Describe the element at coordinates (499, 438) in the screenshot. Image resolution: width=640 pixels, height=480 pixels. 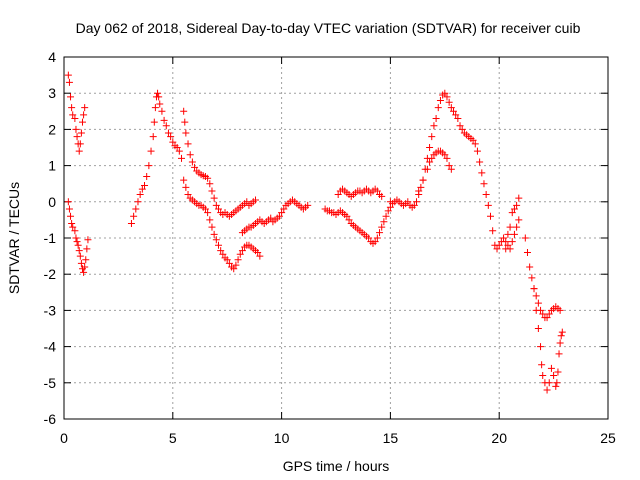
I see `x-tick-label: 20` at that location.